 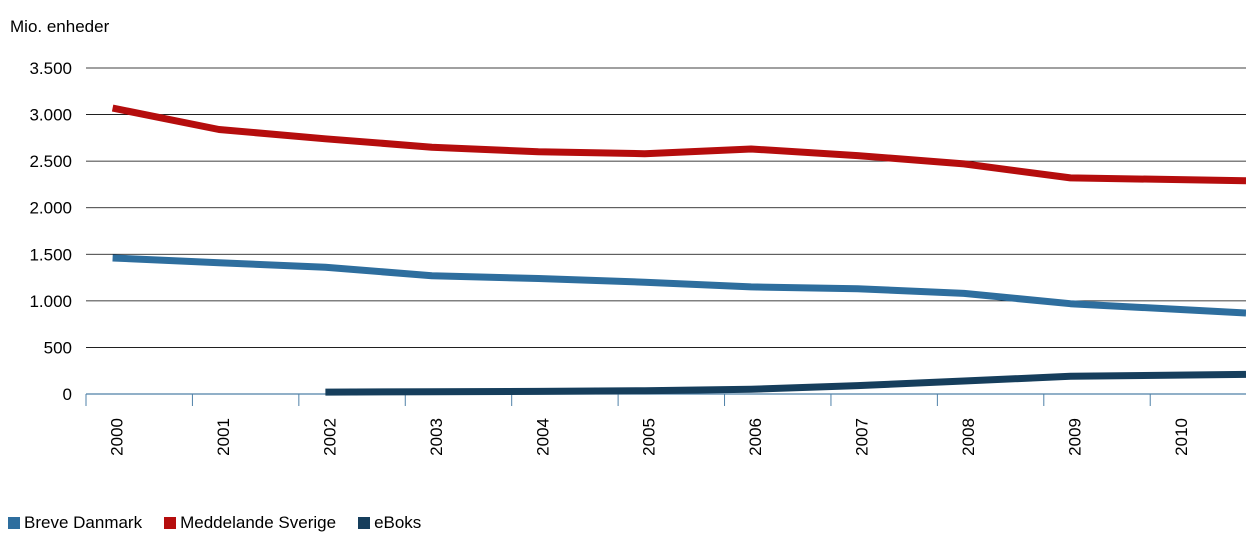 I want to click on legend-item: eBoks, so click(x=389, y=523).